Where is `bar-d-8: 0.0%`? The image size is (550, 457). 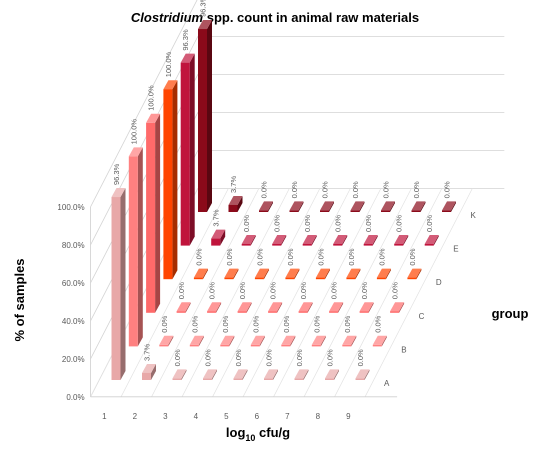 bar-d-8: 0.0% is located at coordinates (383, 264).